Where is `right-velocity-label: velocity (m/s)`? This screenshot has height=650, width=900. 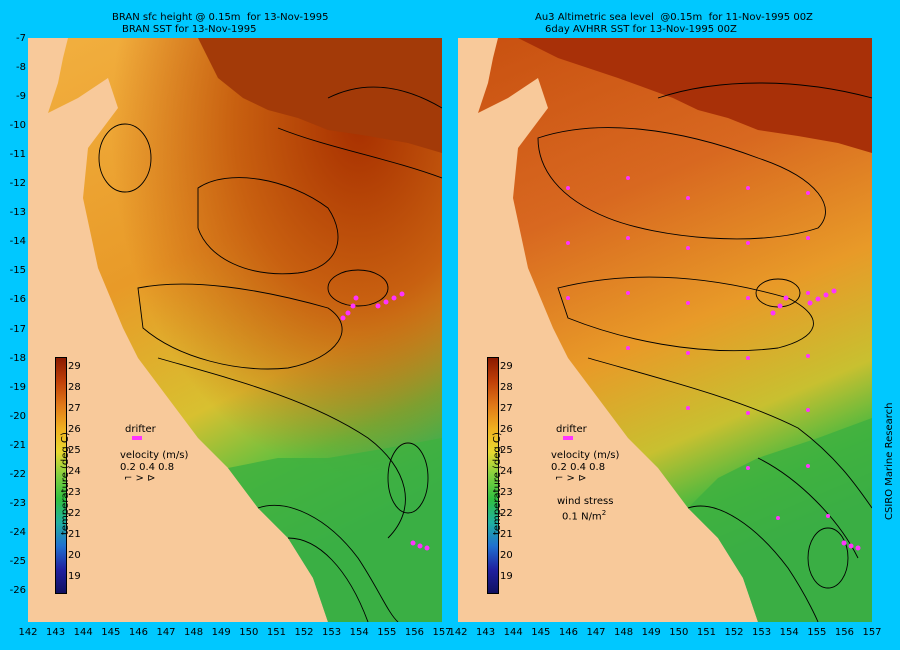 right-velocity-label: velocity (m/s) is located at coordinates (585, 455).